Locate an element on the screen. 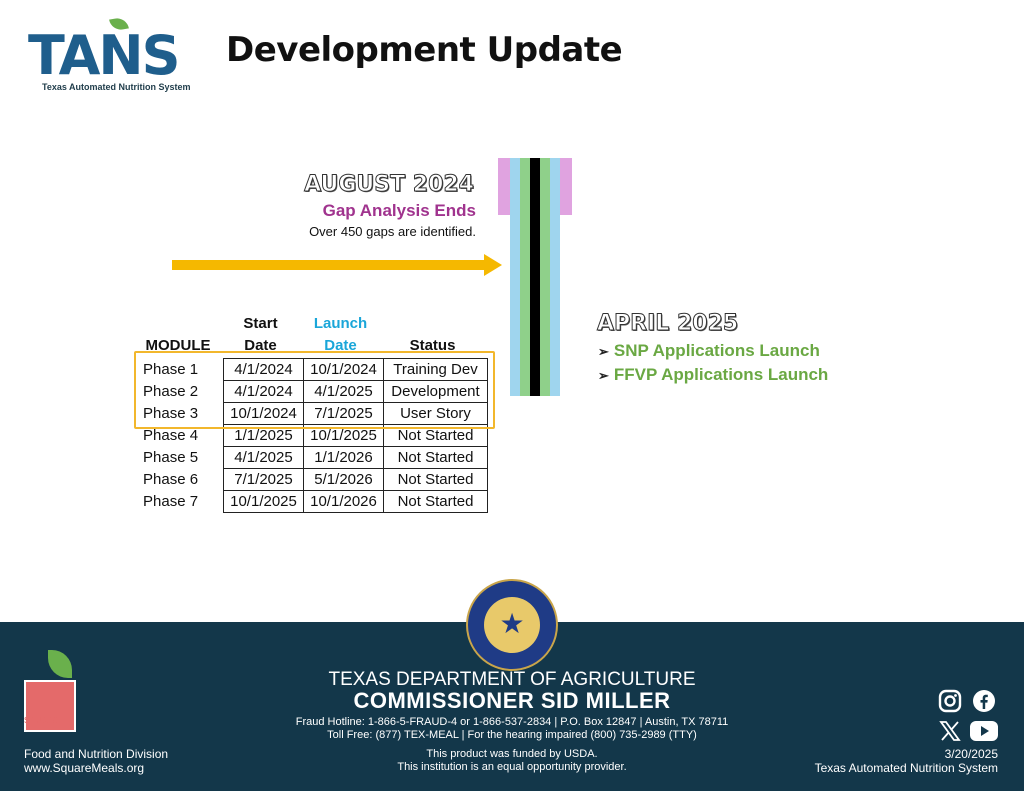 This screenshot has width=1024, height=791. phase-start-cell: 4/1/2025 is located at coordinates (263, 457).